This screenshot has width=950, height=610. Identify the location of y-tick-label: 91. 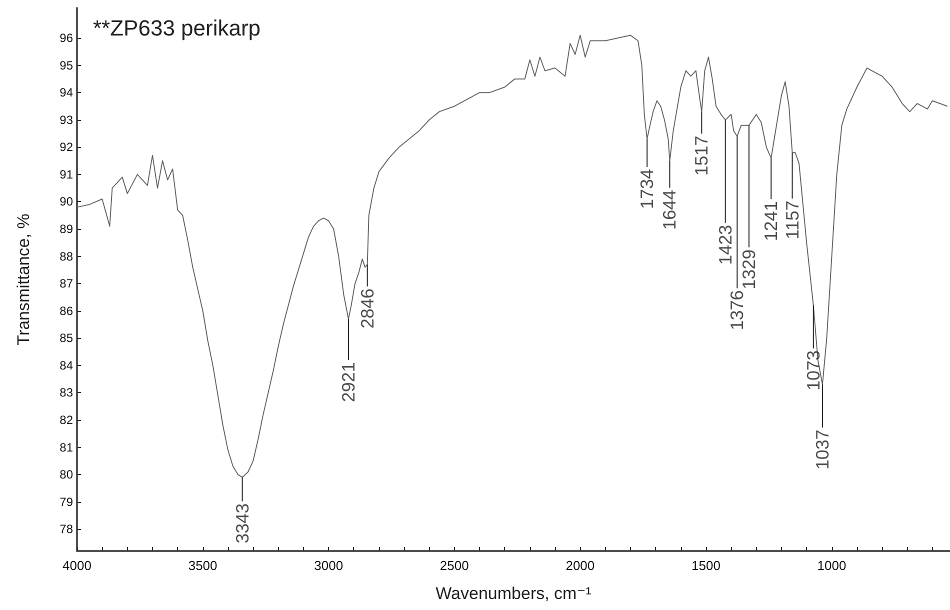
(67, 174).